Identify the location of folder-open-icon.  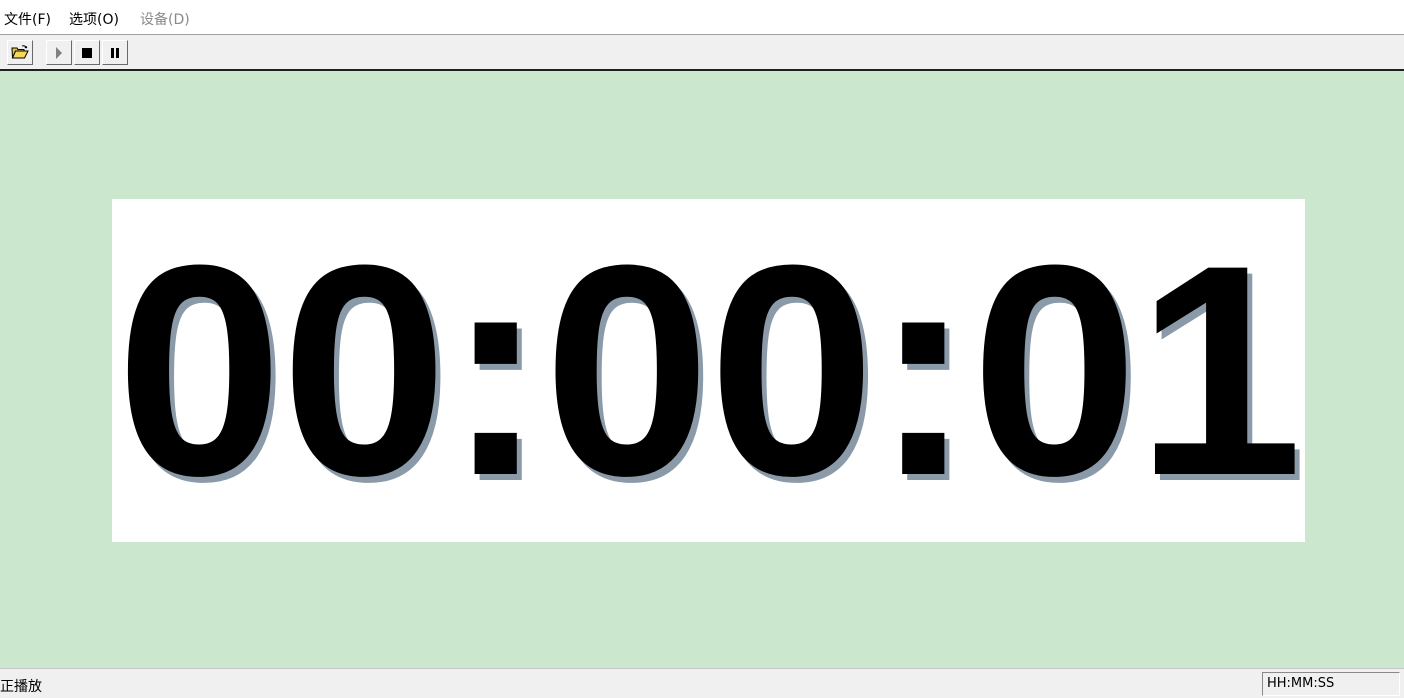
(20, 52).